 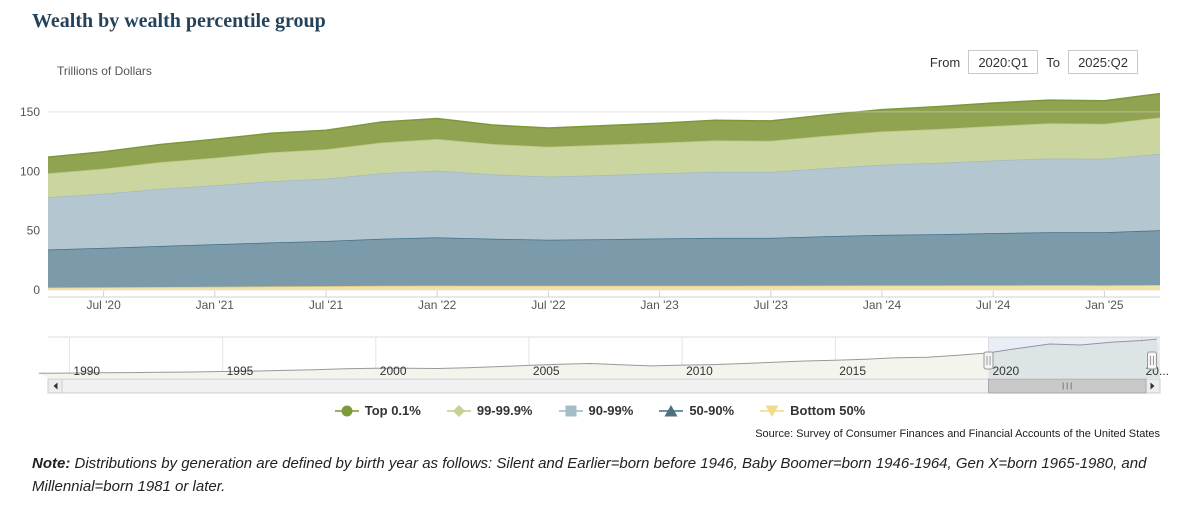 I want to click on y-tick-label-100: 100, so click(x=30, y=171).